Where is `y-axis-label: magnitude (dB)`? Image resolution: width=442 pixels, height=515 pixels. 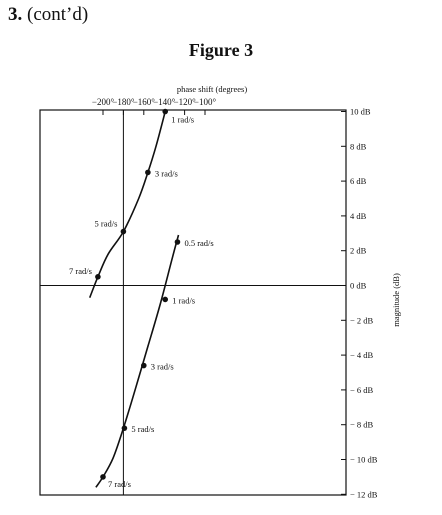 y-axis-label: magnitude (dB) is located at coordinates (396, 300).